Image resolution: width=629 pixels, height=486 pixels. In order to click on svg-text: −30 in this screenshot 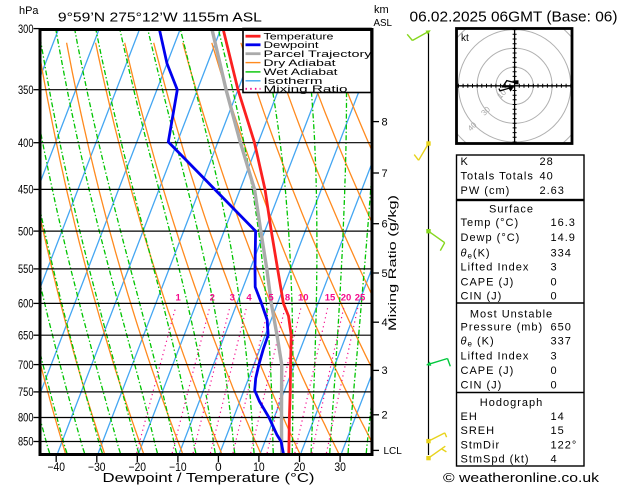, I will do `click(97, 468)`.